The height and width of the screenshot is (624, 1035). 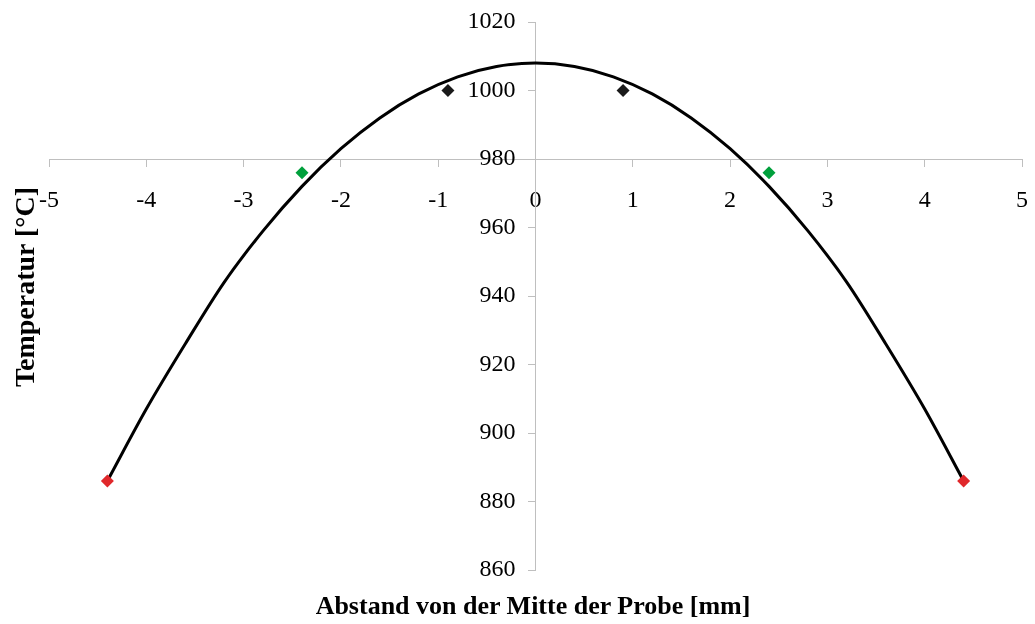 I want to click on y-tick-label: 1020, so click(x=491, y=20).